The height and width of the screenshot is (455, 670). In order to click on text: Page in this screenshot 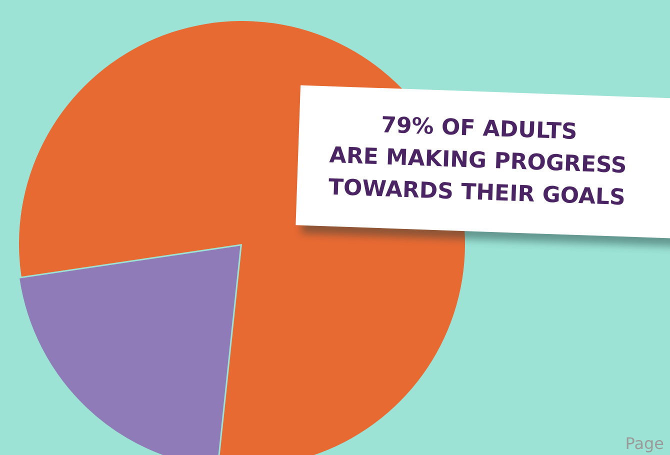, I will do `click(644, 443)`.